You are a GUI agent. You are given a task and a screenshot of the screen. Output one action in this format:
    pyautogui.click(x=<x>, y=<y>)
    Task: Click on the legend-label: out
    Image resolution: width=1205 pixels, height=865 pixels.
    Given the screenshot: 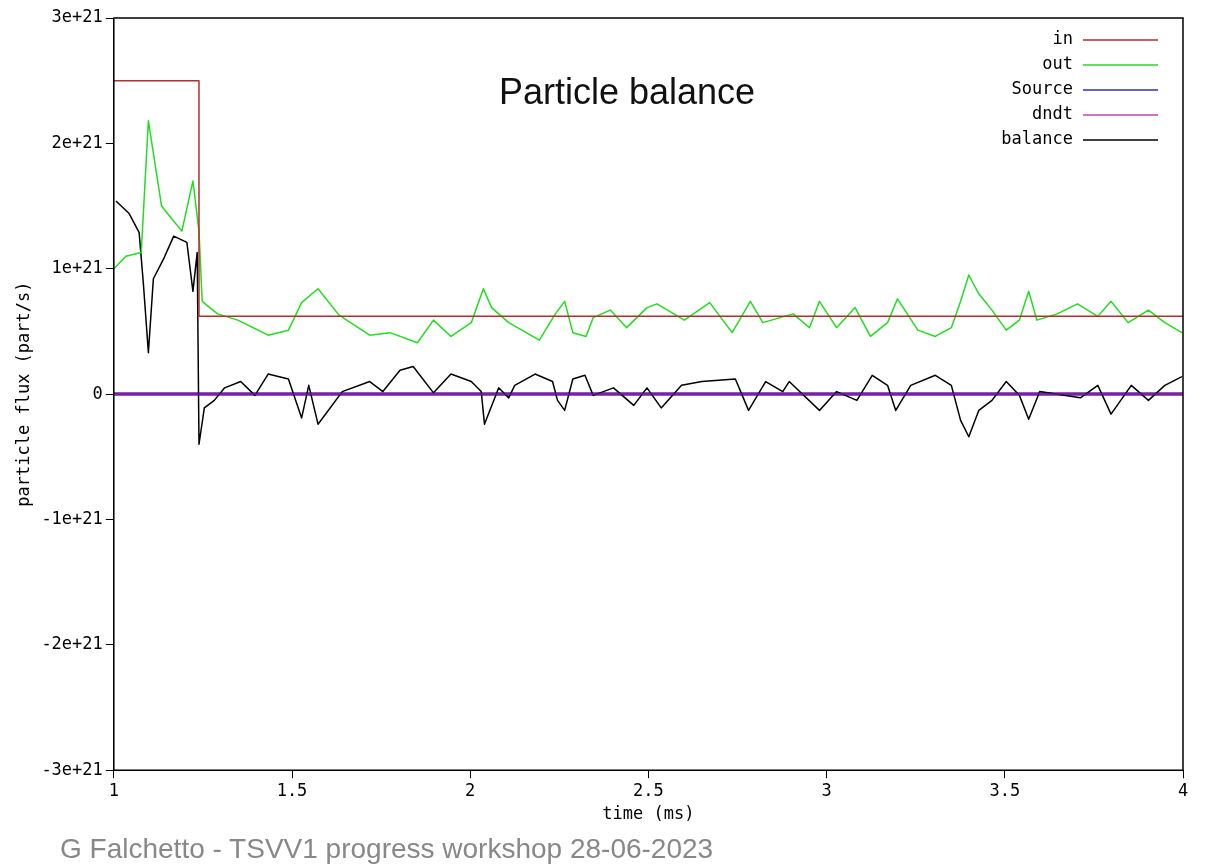 What is the action you would take?
    pyautogui.click(x=1057, y=63)
    